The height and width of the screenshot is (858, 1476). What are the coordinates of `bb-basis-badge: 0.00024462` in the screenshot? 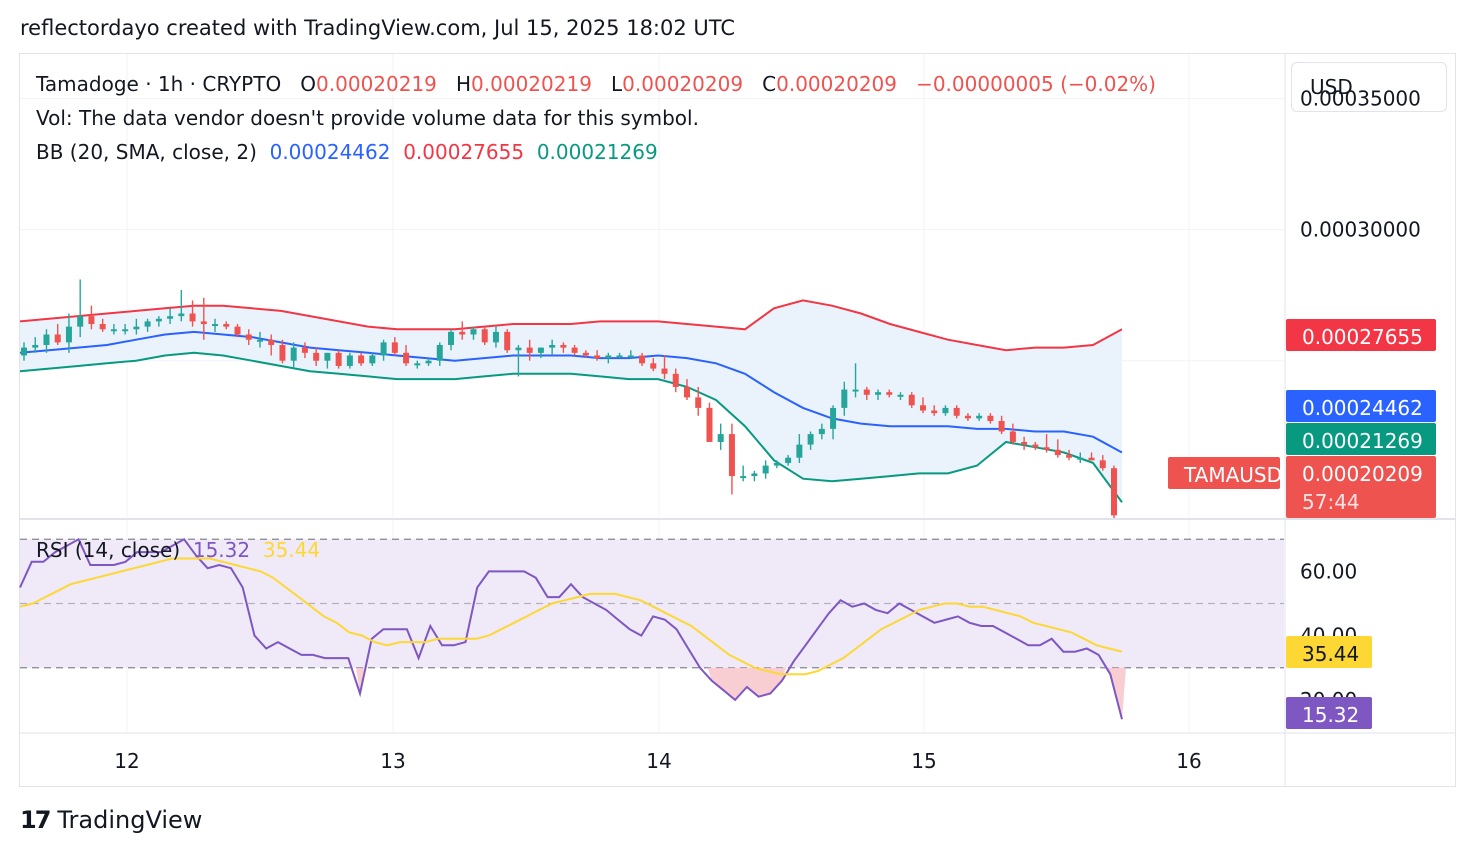 It's located at (1361, 406).